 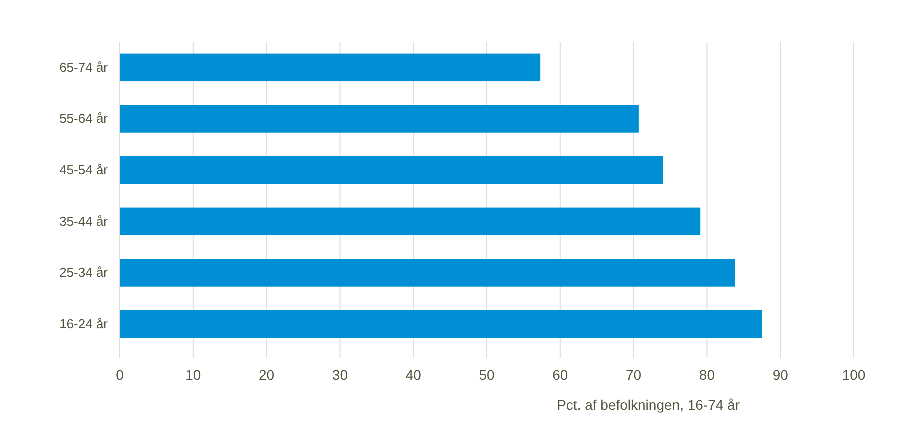 I want to click on x-tick-label: 70, so click(x=634, y=374).